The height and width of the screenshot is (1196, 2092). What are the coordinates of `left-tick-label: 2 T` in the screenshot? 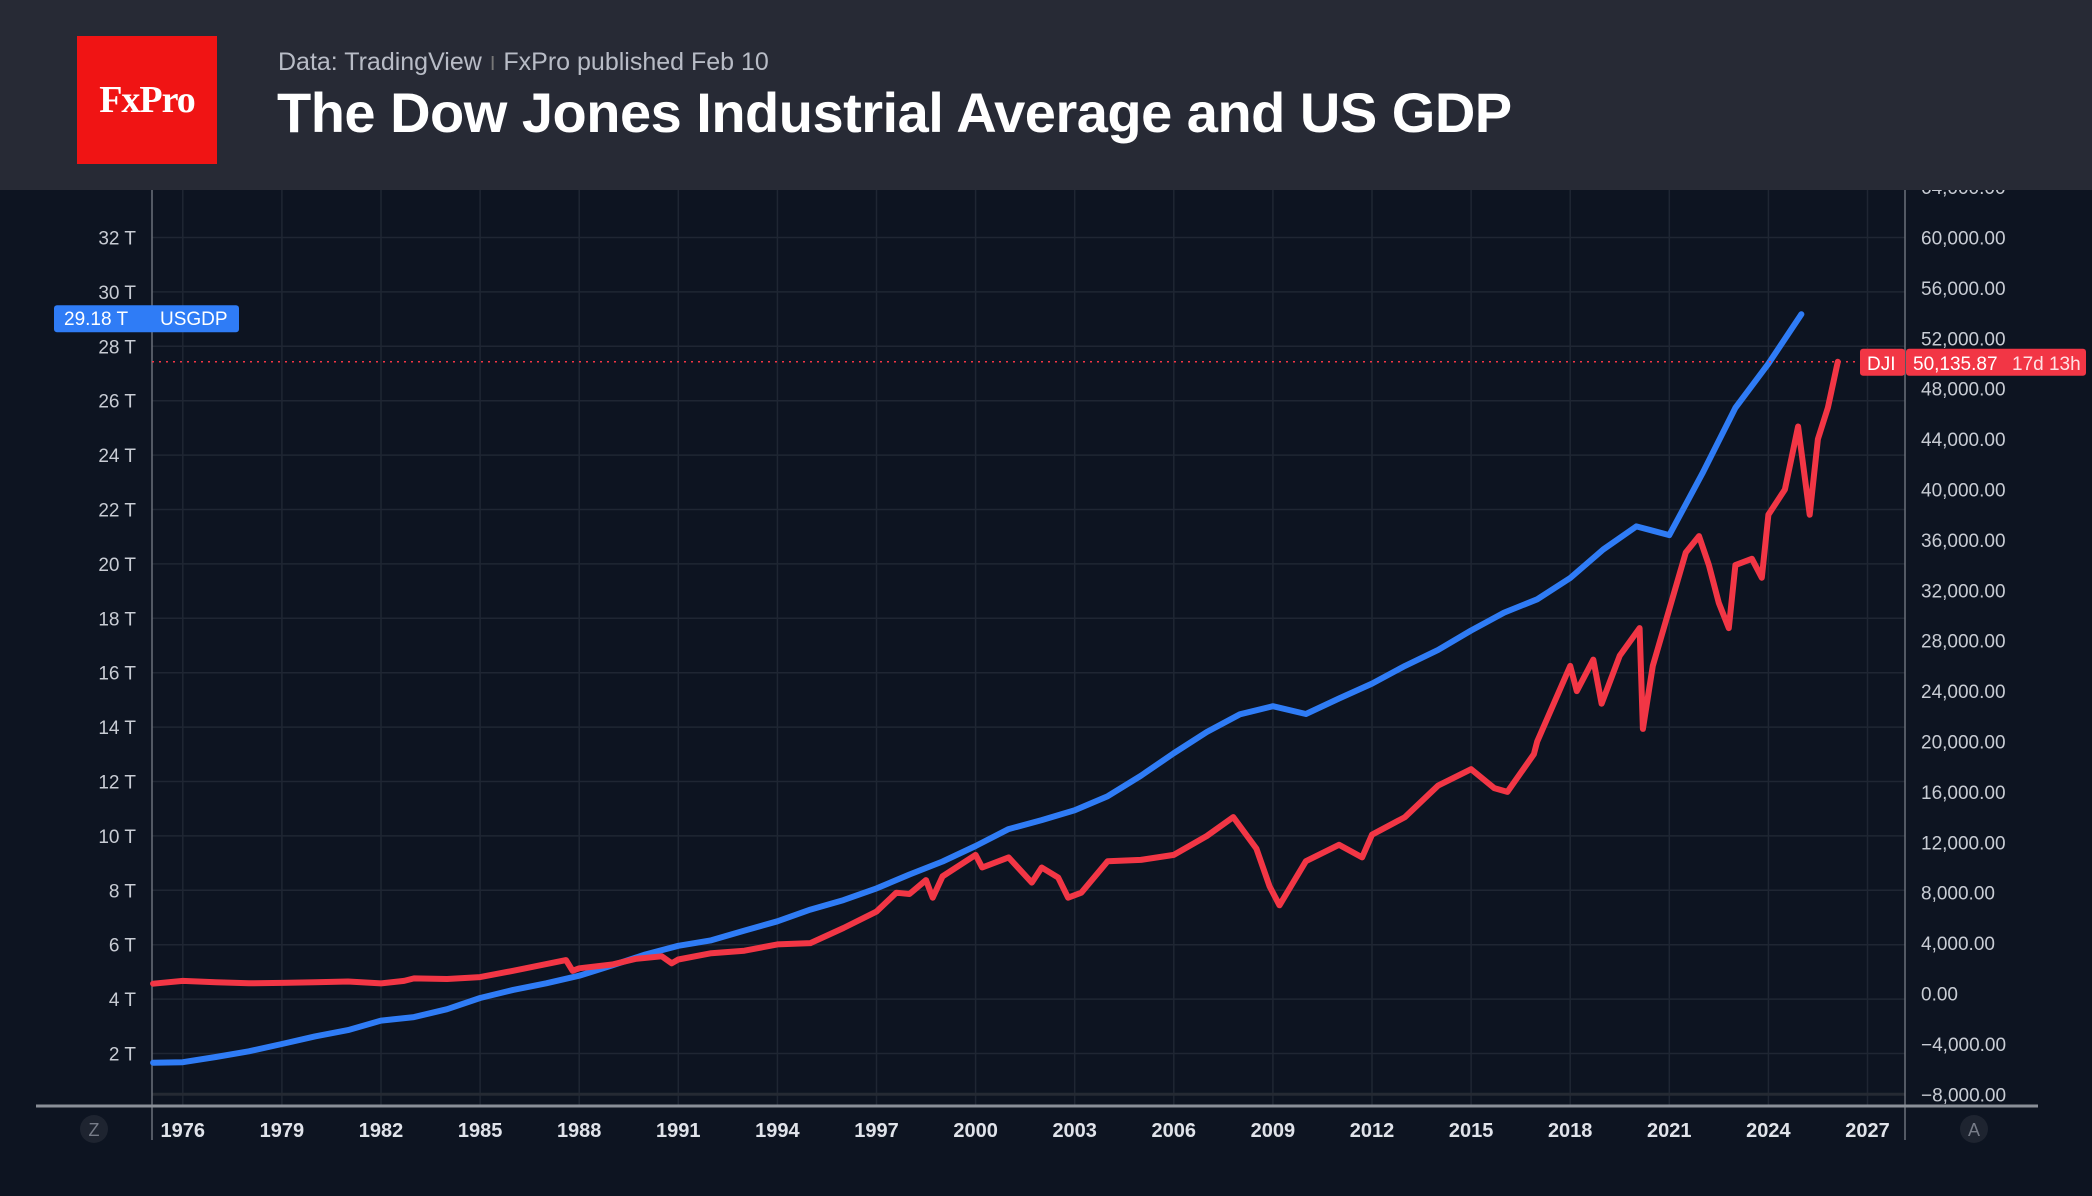 It's located at (123, 1055).